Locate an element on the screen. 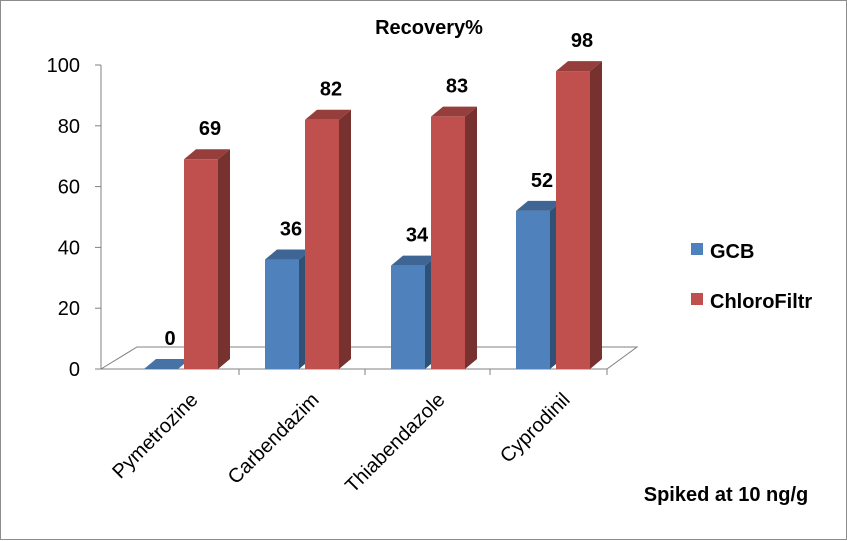  chart-title: Recovery% is located at coordinates (429, 28).